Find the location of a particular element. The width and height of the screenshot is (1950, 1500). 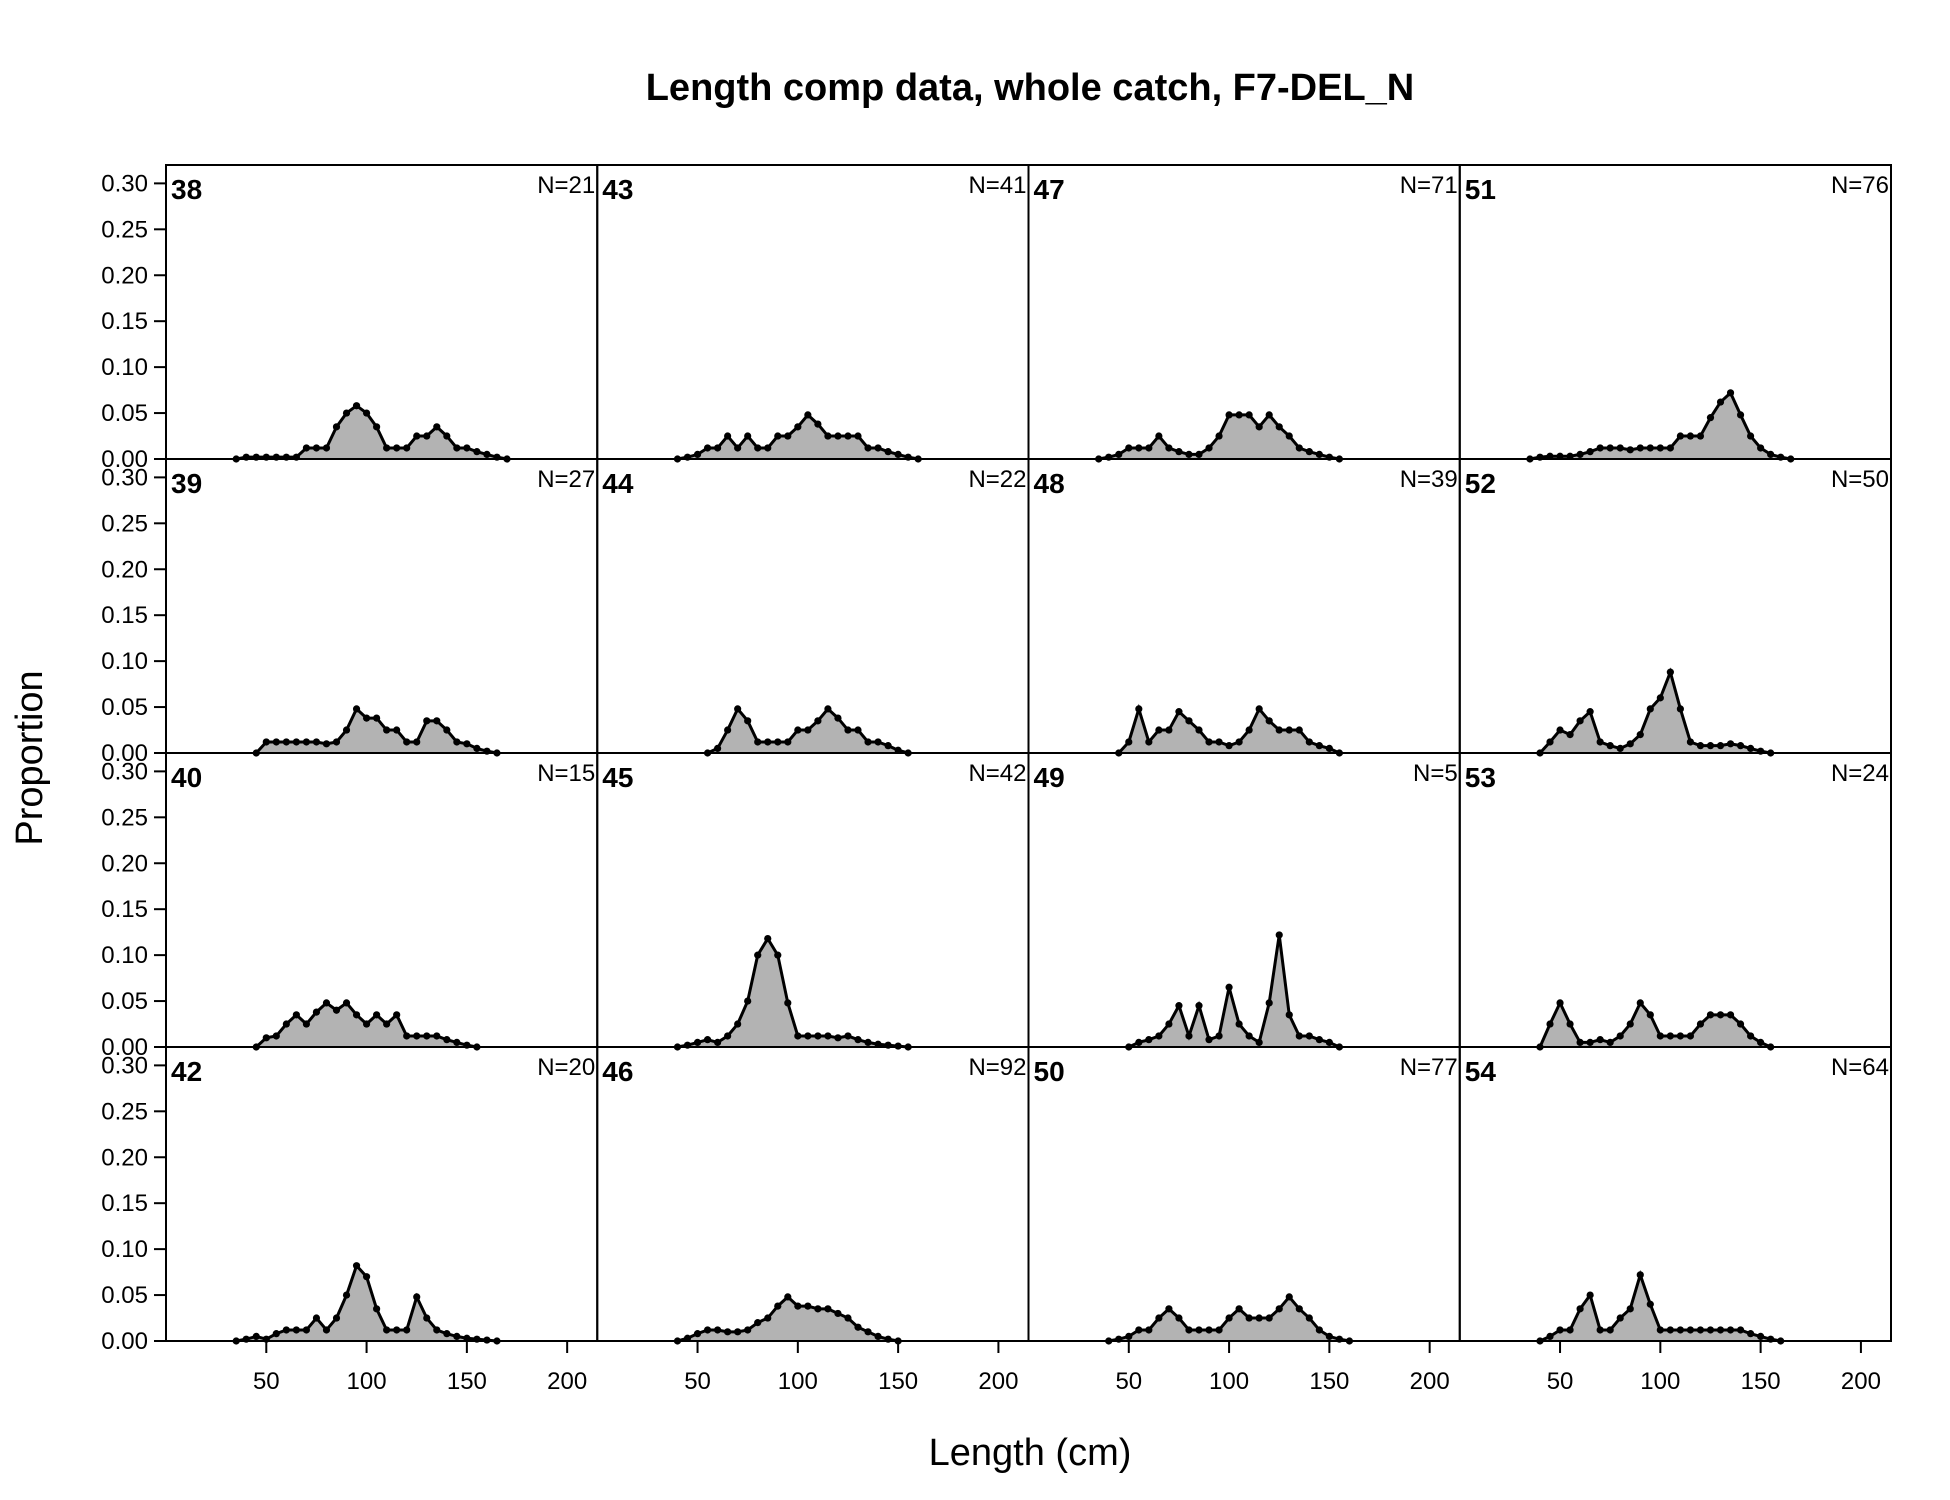

panel-year-label: 51 is located at coordinates (1480, 189).